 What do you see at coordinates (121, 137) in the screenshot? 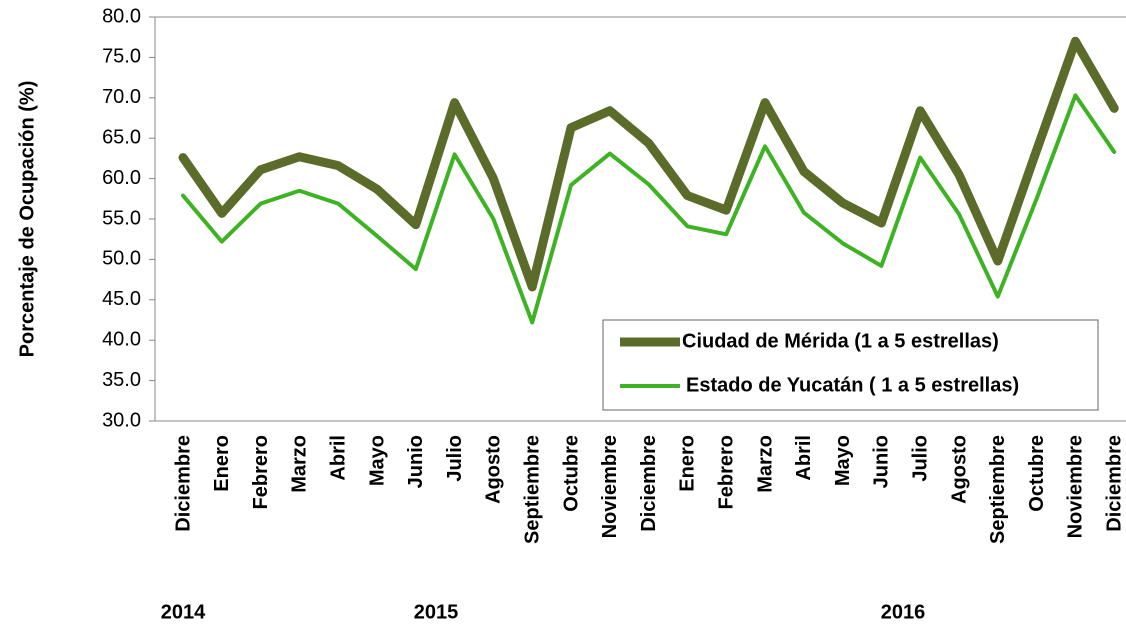
I see `y-tick-label: 65.0` at bounding box center [121, 137].